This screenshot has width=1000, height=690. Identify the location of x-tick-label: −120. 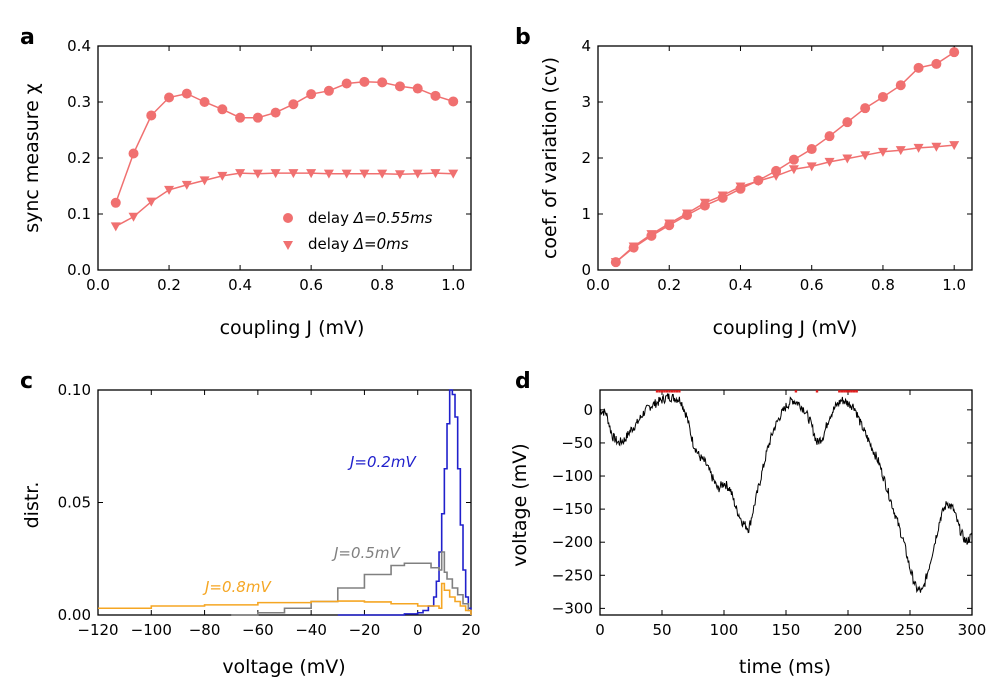
(97, 630).